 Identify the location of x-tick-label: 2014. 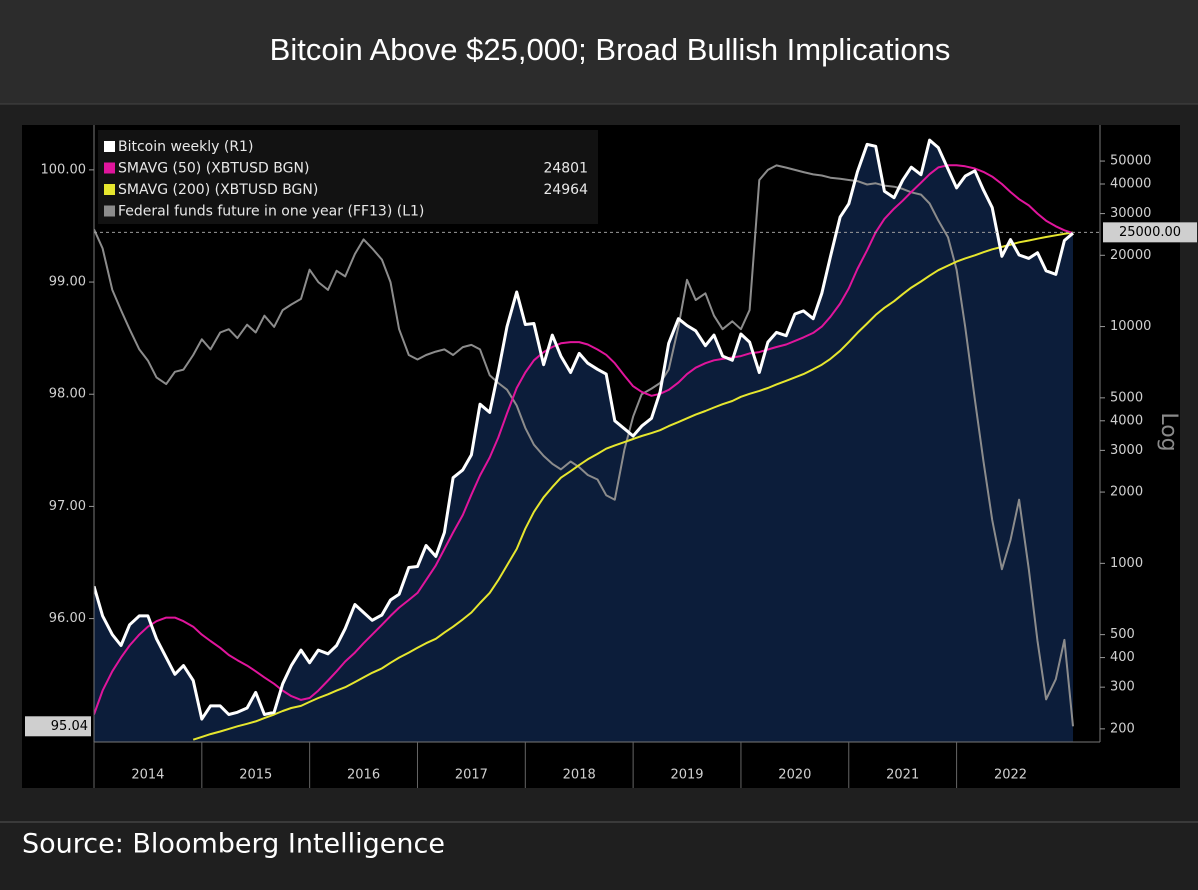
(147, 775).